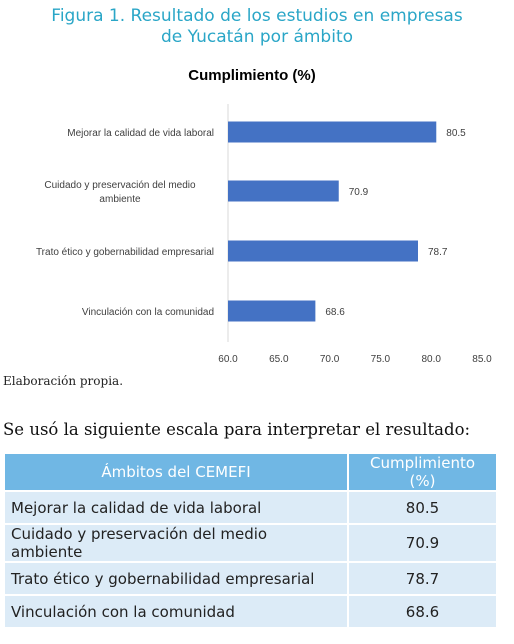  What do you see at coordinates (257, 37) in the screenshot?
I see `figure-title-line-2: de Yucatán por ámbito` at bounding box center [257, 37].